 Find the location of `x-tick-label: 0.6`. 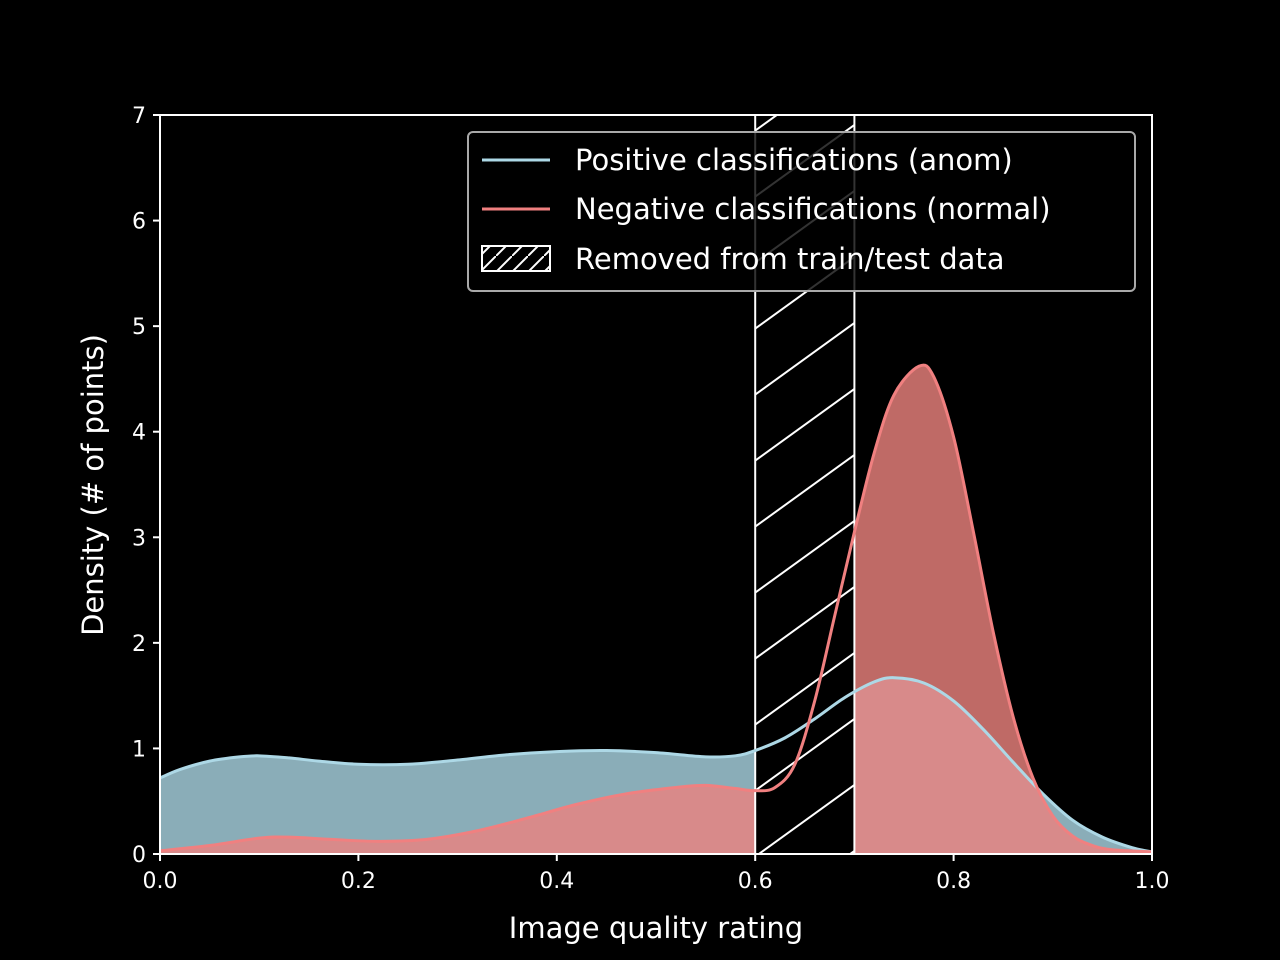

x-tick-label: 0.6 is located at coordinates (755, 881).